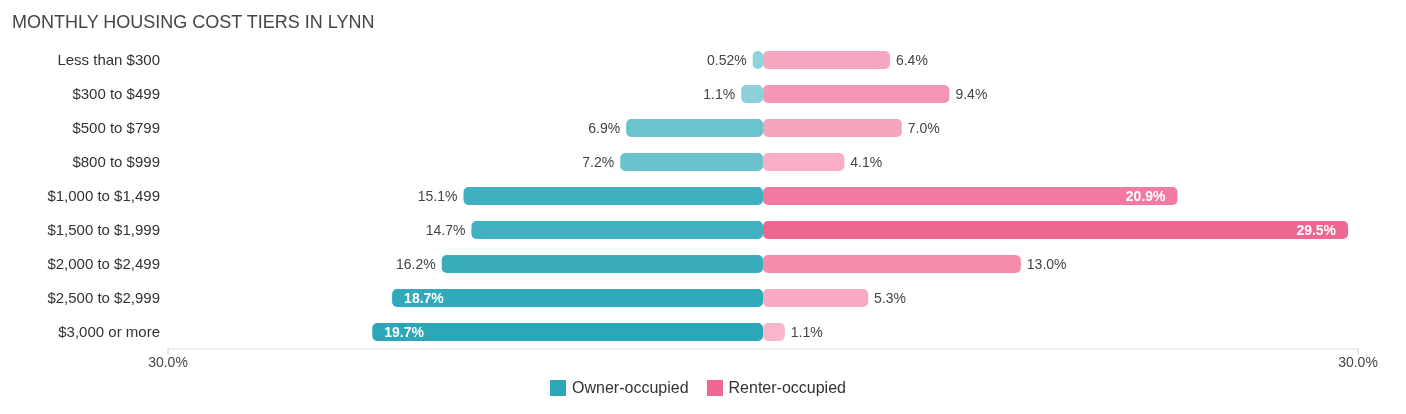 The image size is (1406, 414). What do you see at coordinates (103, 230) in the screenshot?
I see `y-tick-label: $1,500 to $1,999` at bounding box center [103, 230].